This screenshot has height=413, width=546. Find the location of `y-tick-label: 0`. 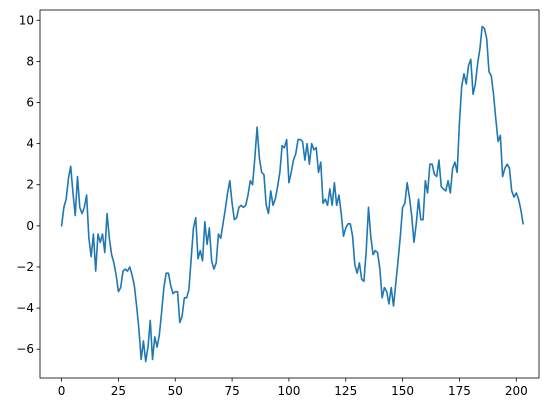

y-tick-label: 0 is located at coordinates (30, 226).